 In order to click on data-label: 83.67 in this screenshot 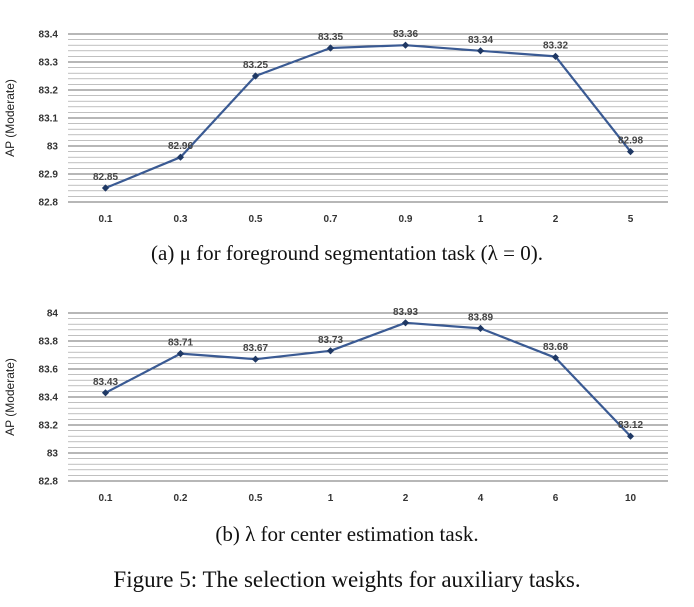, I will do `click(255, 348)`.